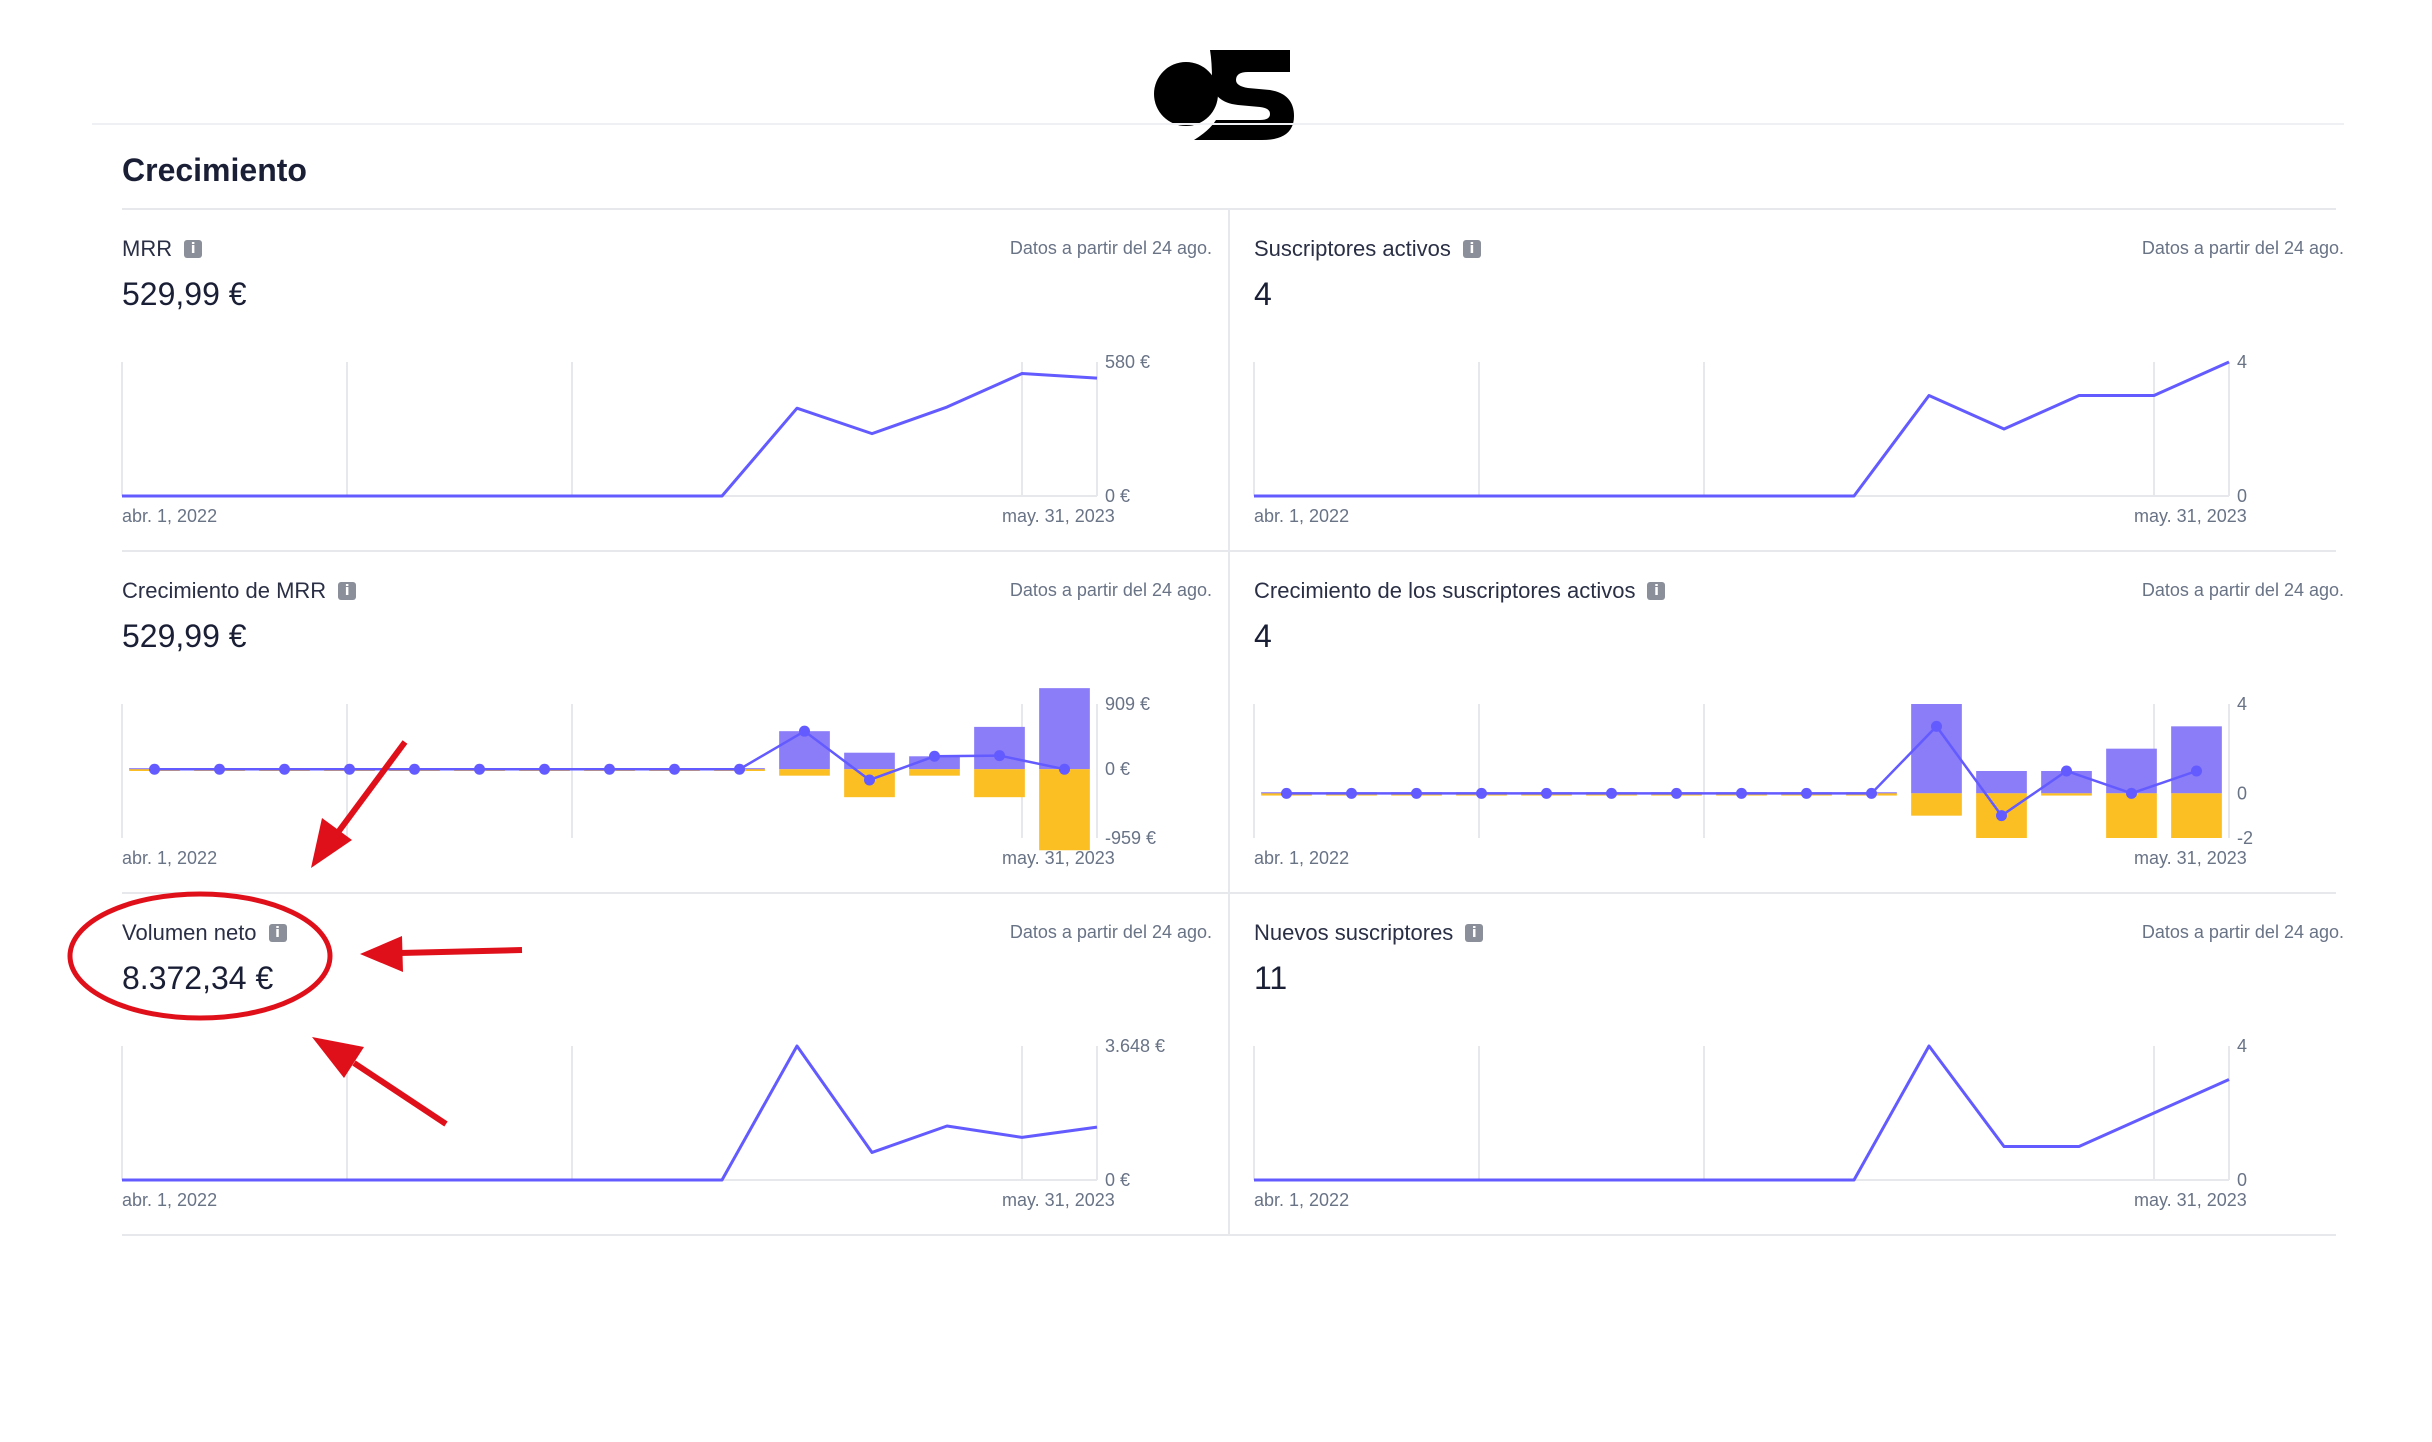 The height and width of the screenshot is (1442, 2432). I want to click on new-subscribers-chart: 40, so click(1798, 1112).